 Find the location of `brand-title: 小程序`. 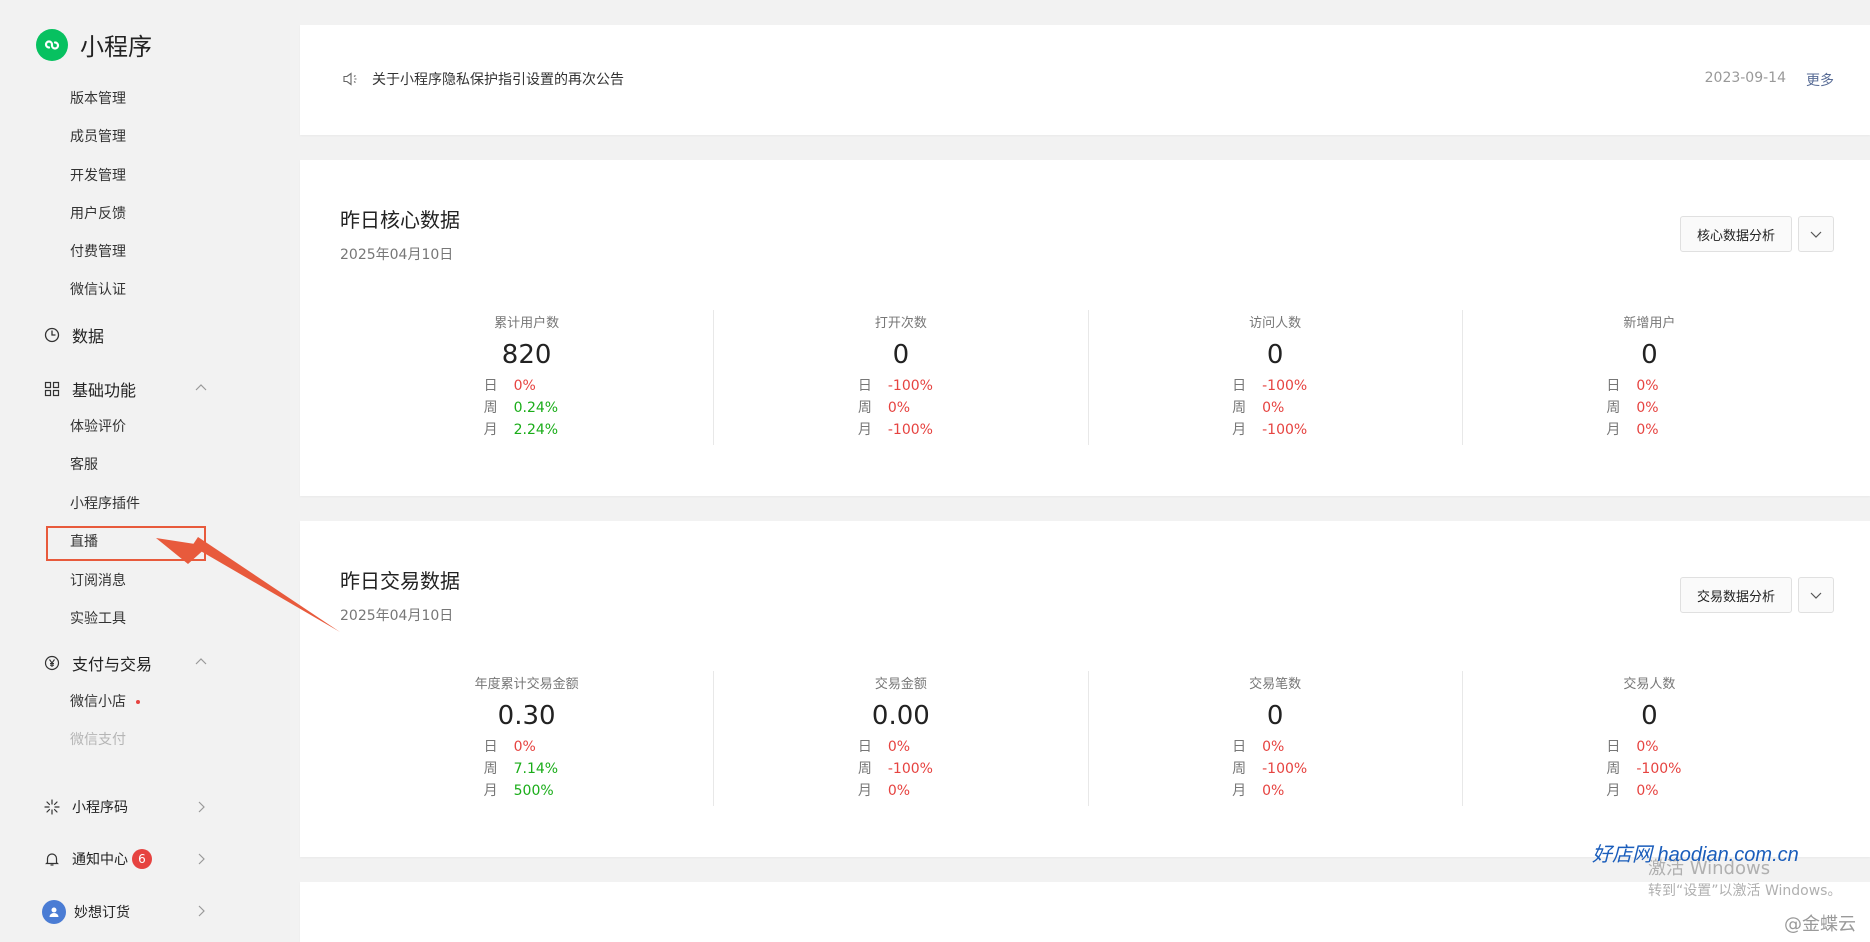

brand-title: 小程序 is located at coordinates (116, 47).